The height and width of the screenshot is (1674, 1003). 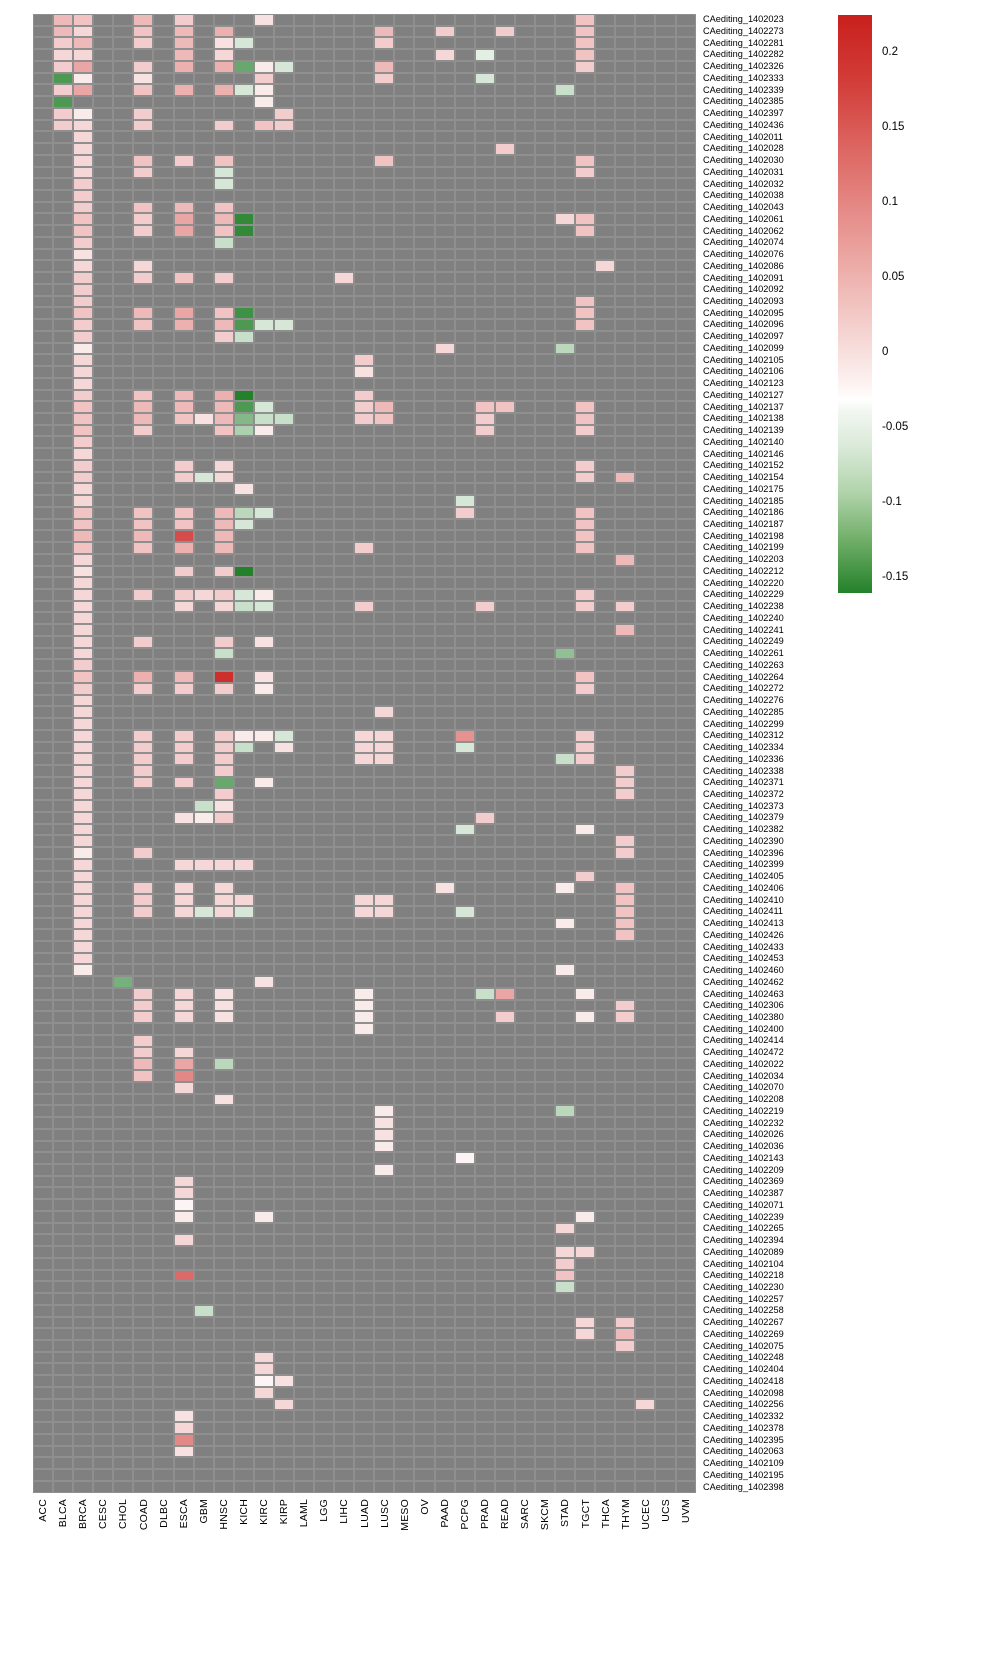 What do you see at coordinates (743, 488) in the screenshot?
I see `y-axis-tick: CAediting_1402175` at bounding box center [743, 488].